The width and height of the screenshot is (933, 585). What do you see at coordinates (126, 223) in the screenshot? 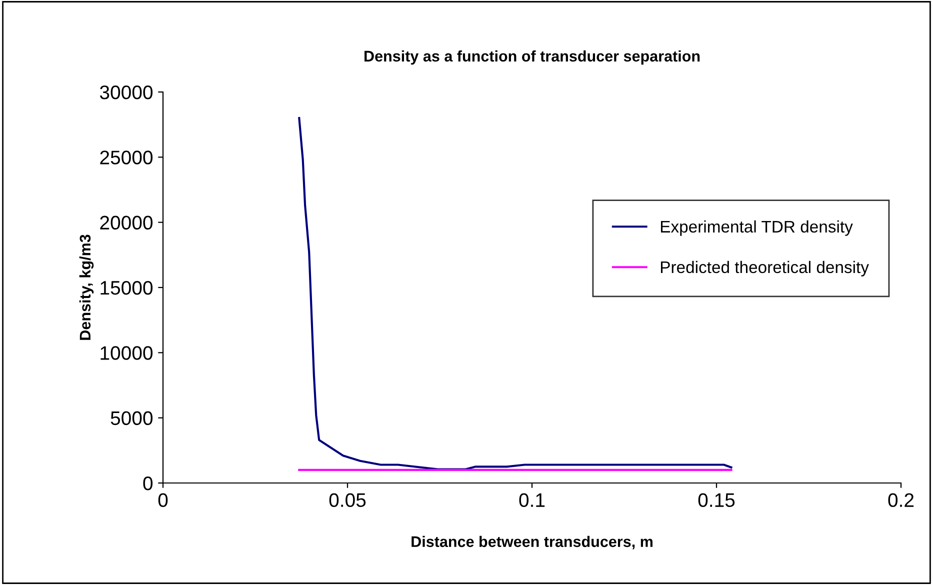
I see `y-tick-label: 20000` at bounding box center [126, 223].